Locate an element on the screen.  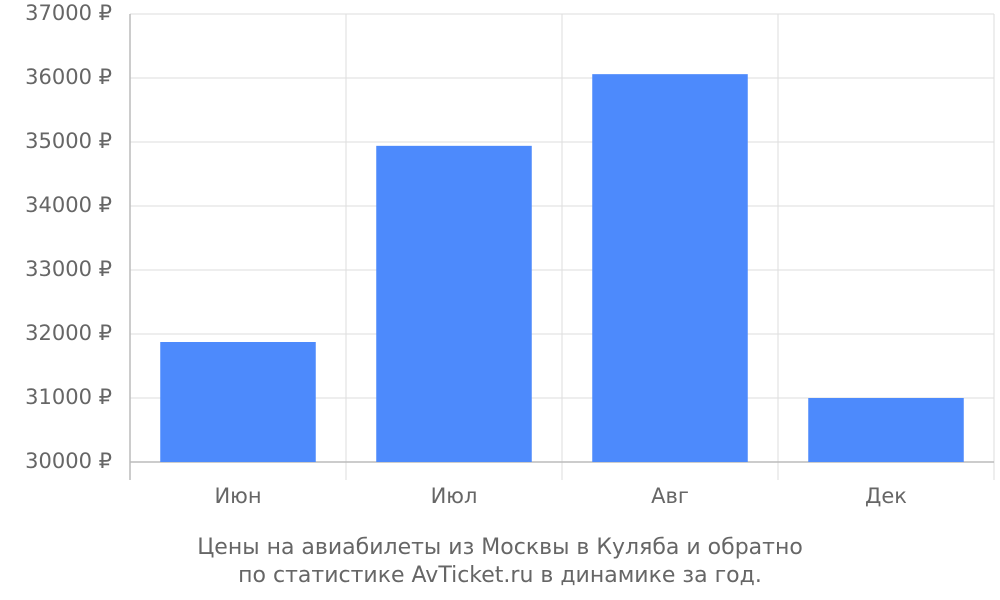
y-tick-label: 35000 ₽ is located at coordinates (68, 141).